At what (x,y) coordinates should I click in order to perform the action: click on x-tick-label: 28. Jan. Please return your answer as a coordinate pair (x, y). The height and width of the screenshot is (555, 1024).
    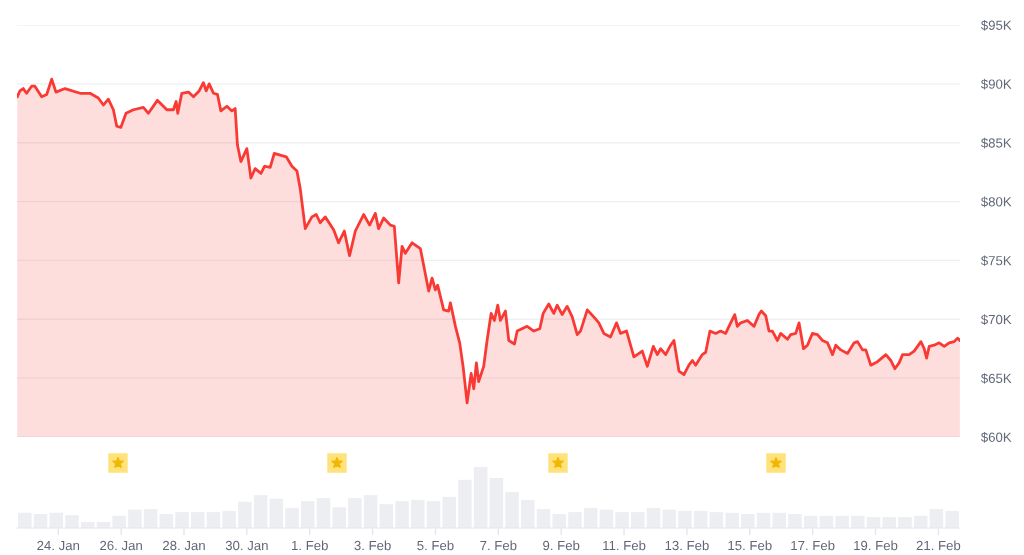
    Looking at the image, I should click on (184, 545).